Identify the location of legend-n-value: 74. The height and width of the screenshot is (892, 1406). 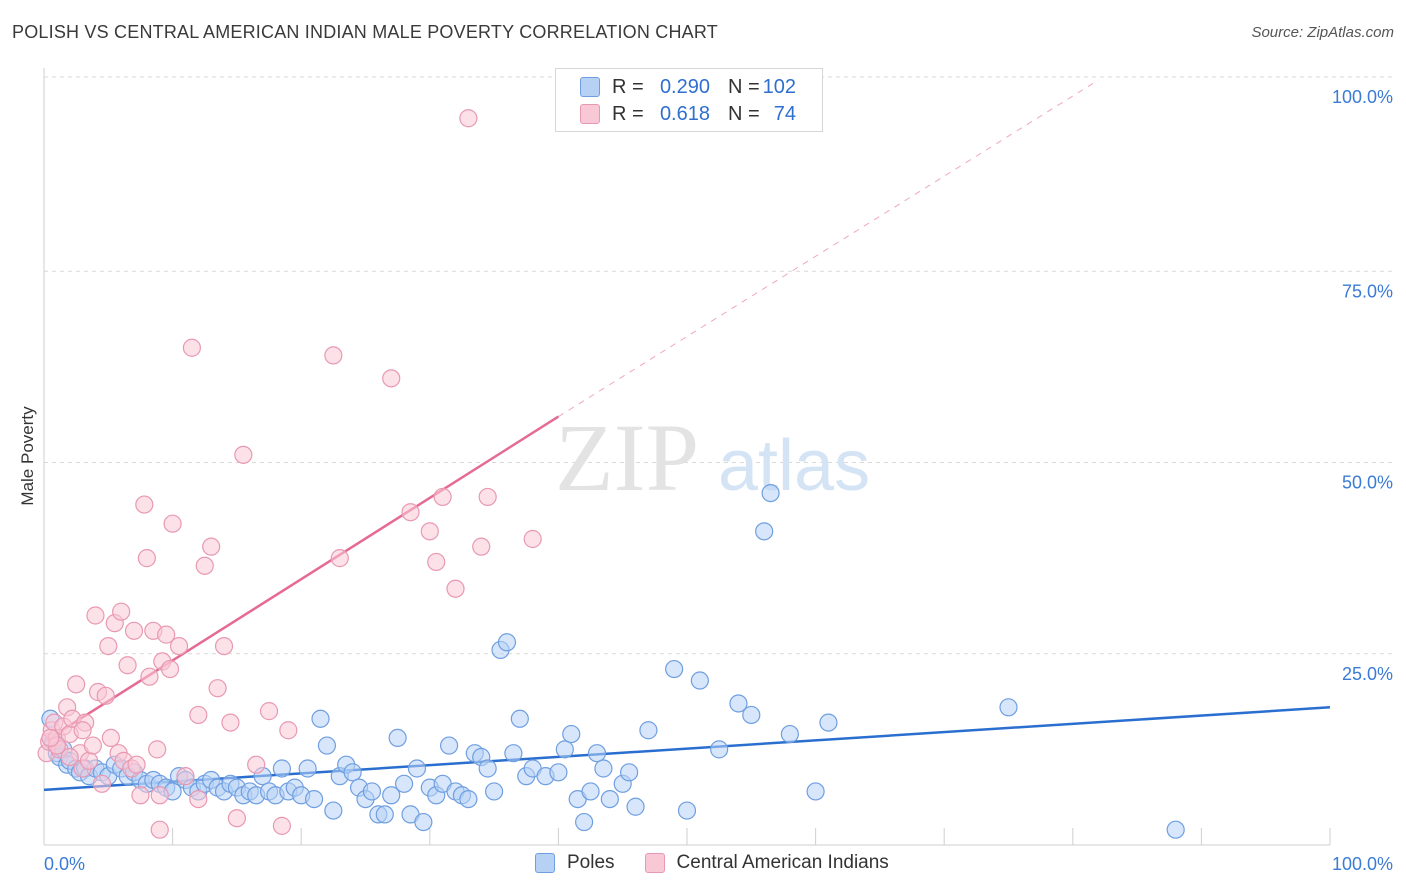
(784, 113).